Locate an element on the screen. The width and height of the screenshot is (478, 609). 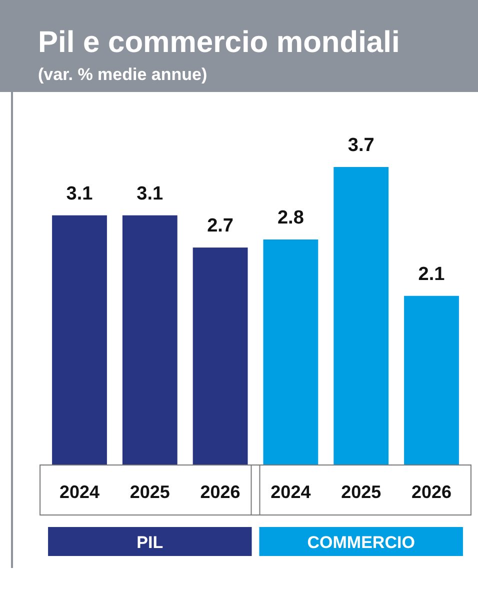
text: COMMERCIO is located at coordinates (361, 542).